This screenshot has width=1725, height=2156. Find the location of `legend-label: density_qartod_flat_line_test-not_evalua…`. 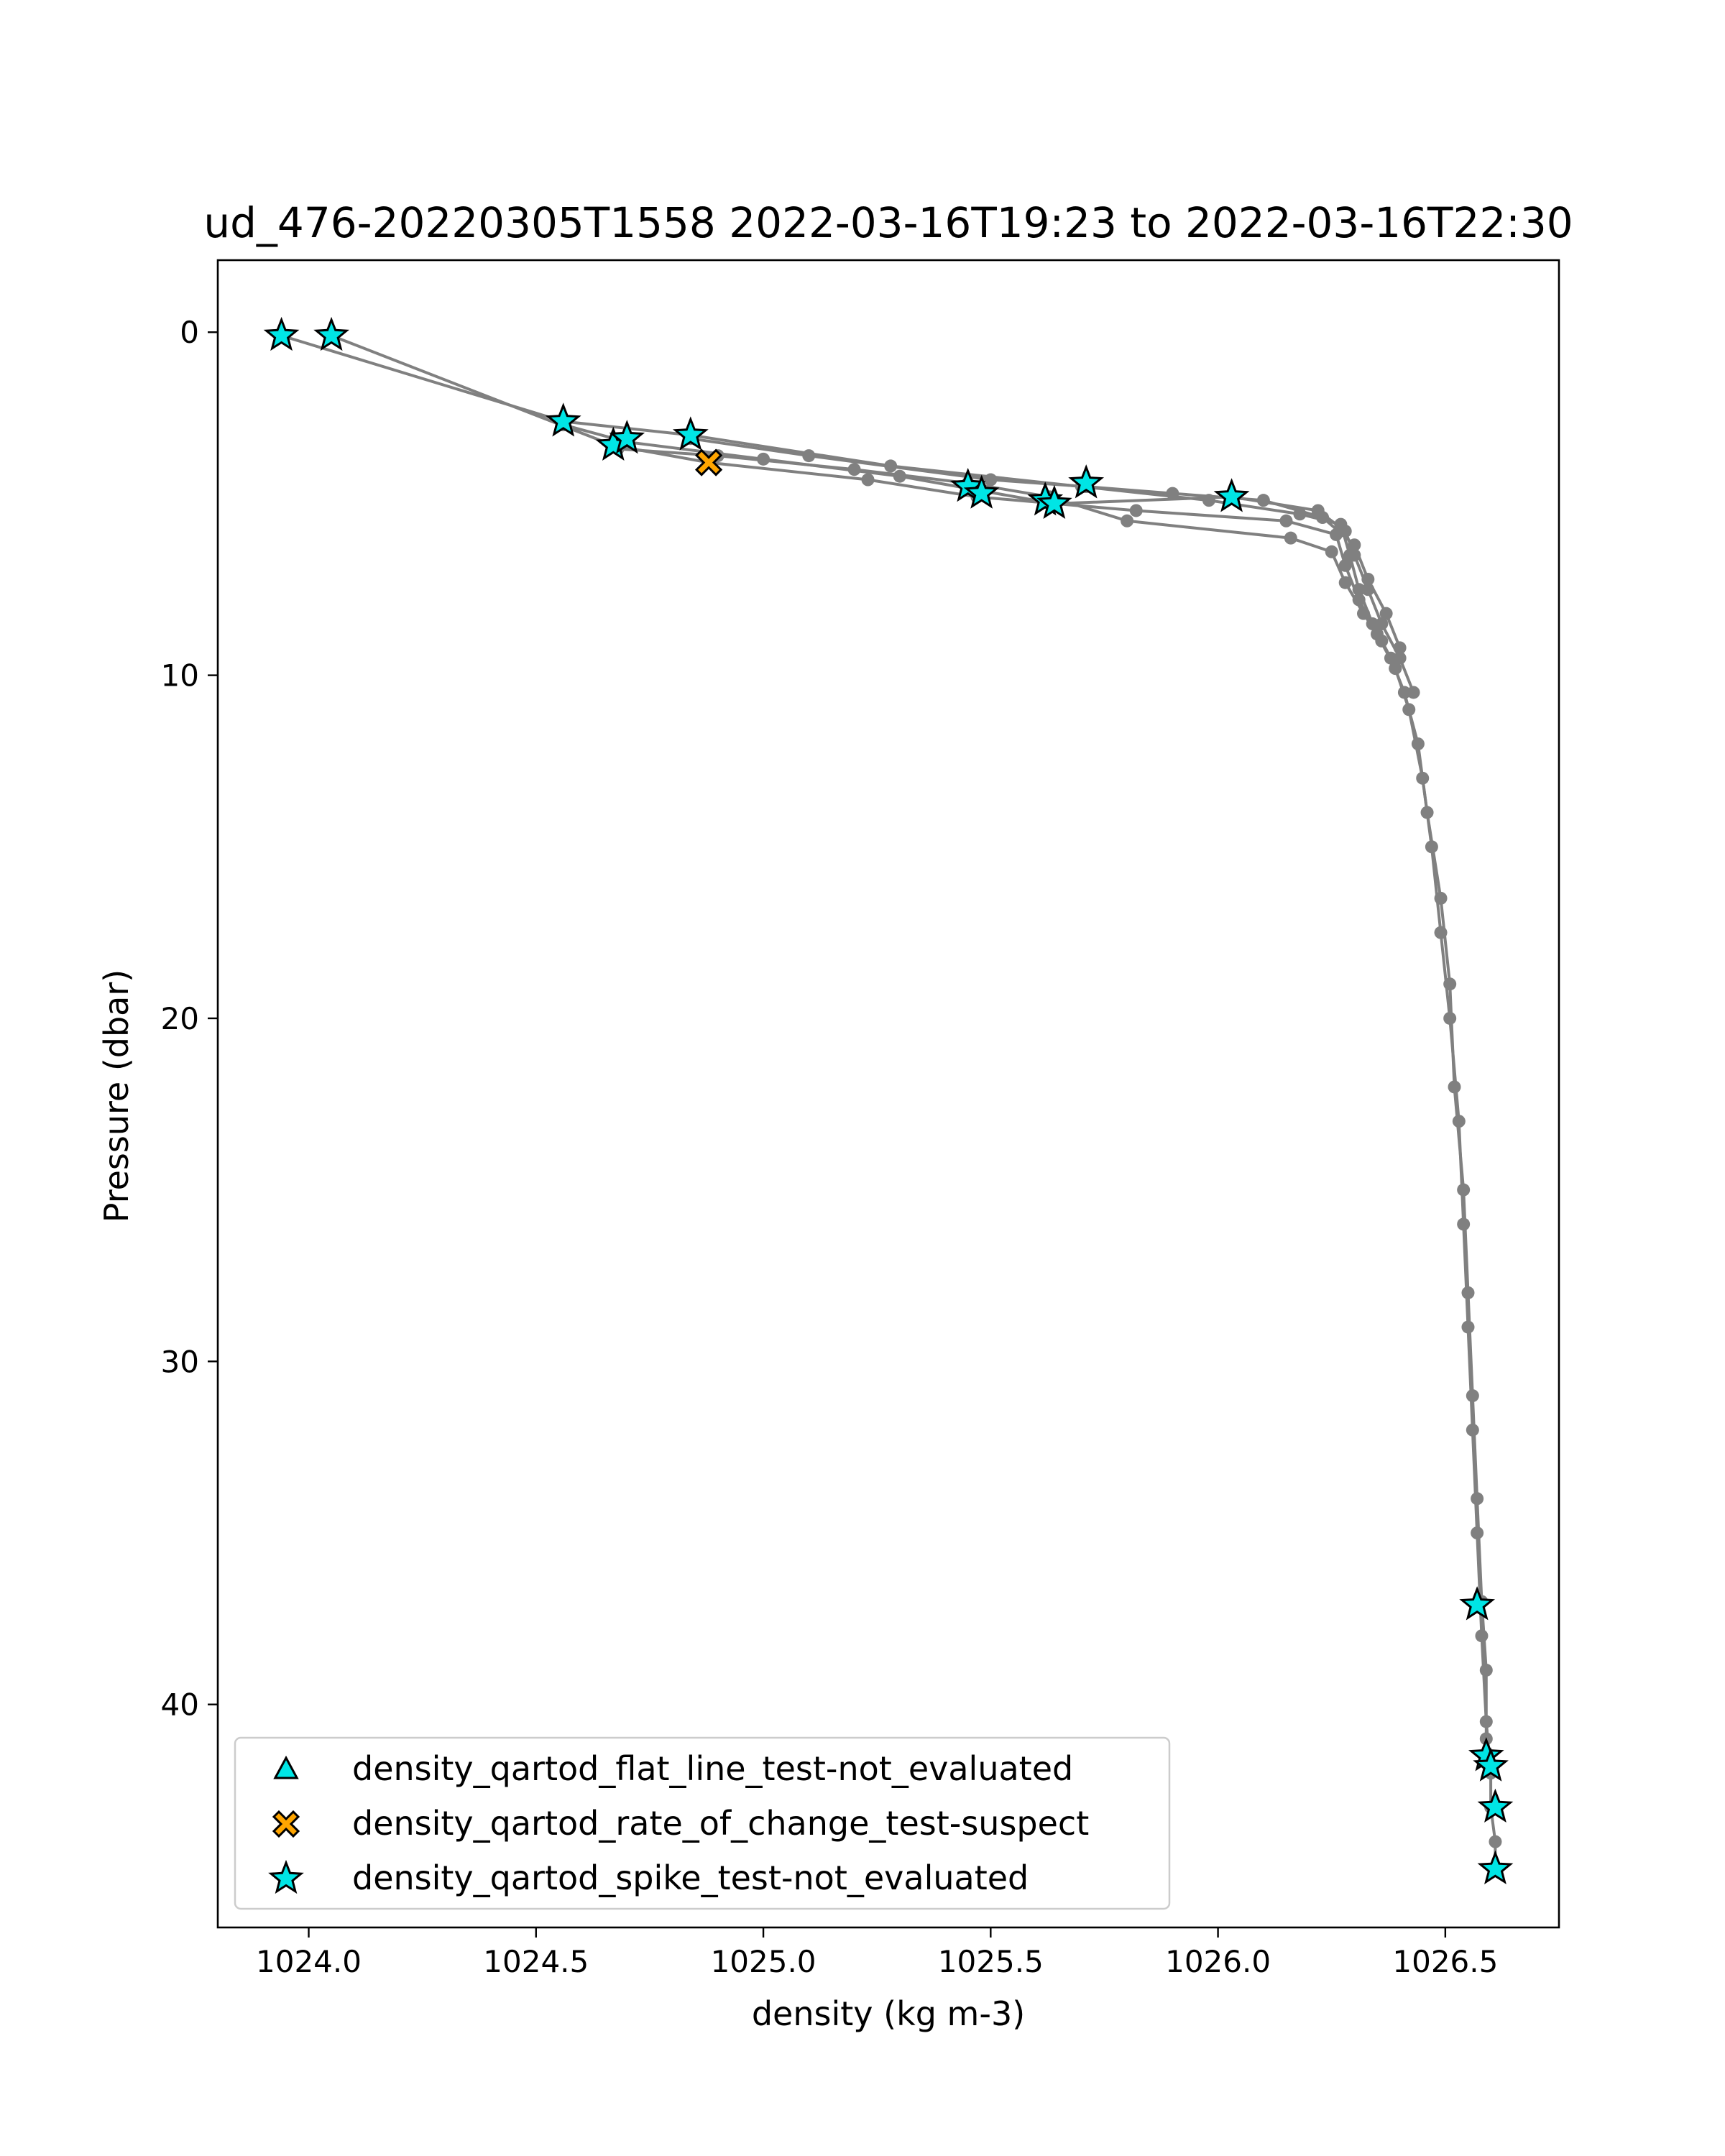

legend-label: density_qartod_flat_line_test-not_evalua… is located at coordinates (712, 1768).